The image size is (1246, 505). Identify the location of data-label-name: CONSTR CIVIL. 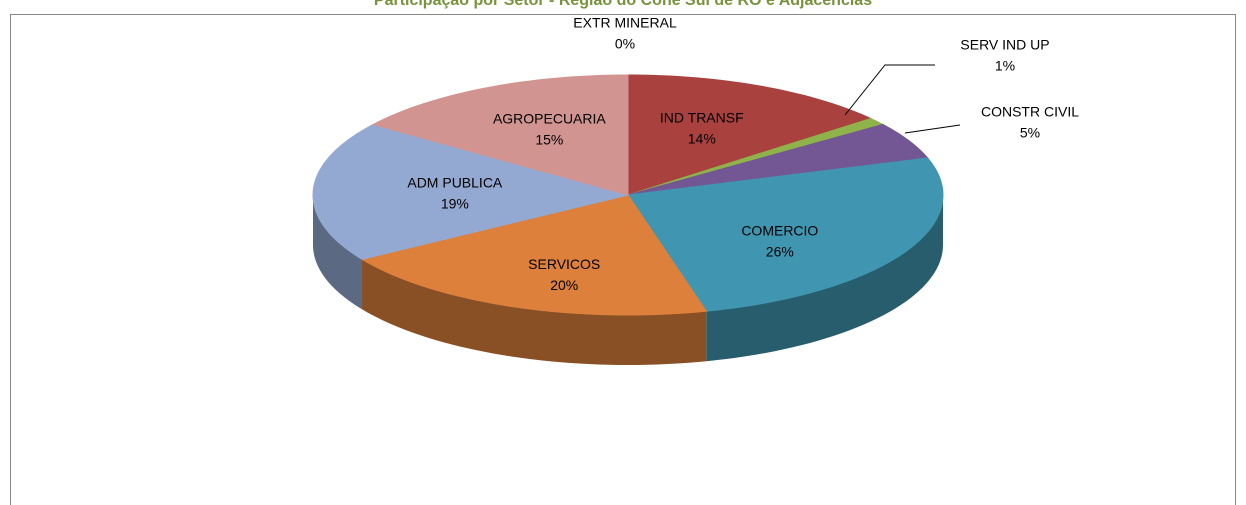
(1030, 112).